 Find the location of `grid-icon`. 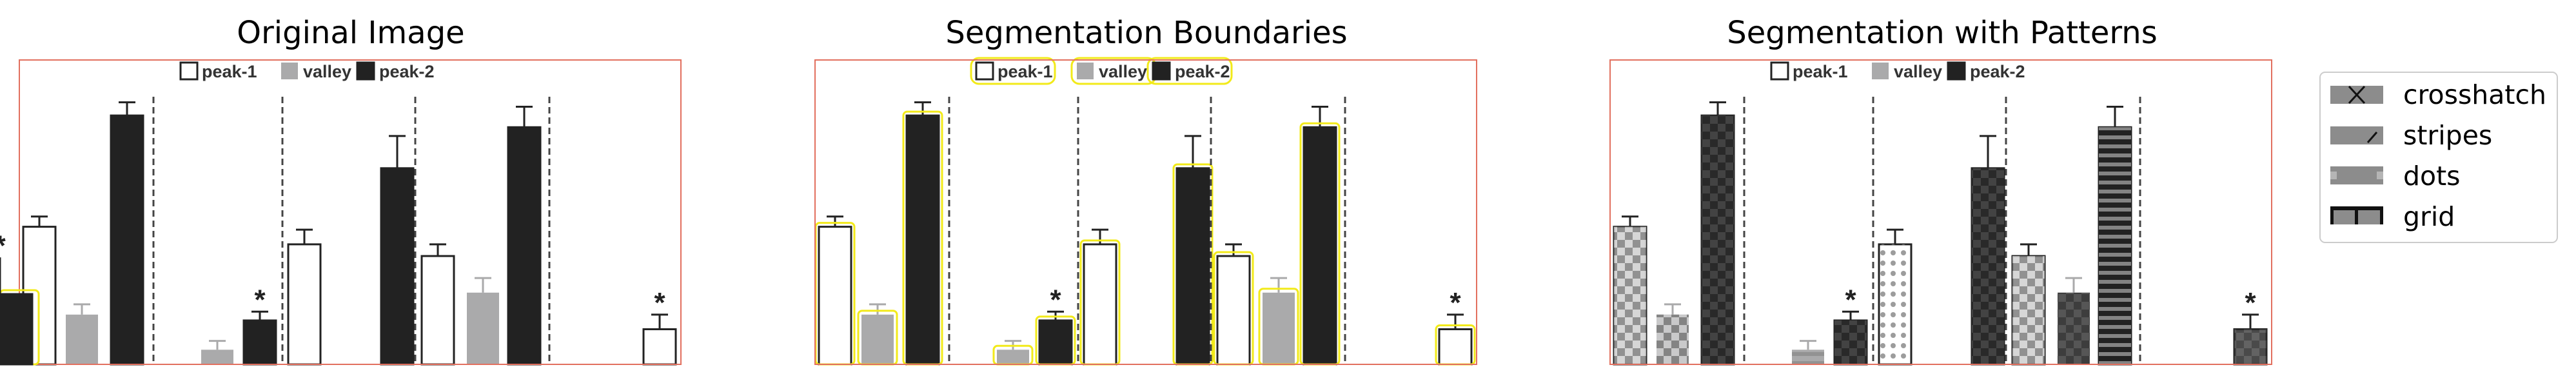

grid-icon is located at coordinates (2356, 215).